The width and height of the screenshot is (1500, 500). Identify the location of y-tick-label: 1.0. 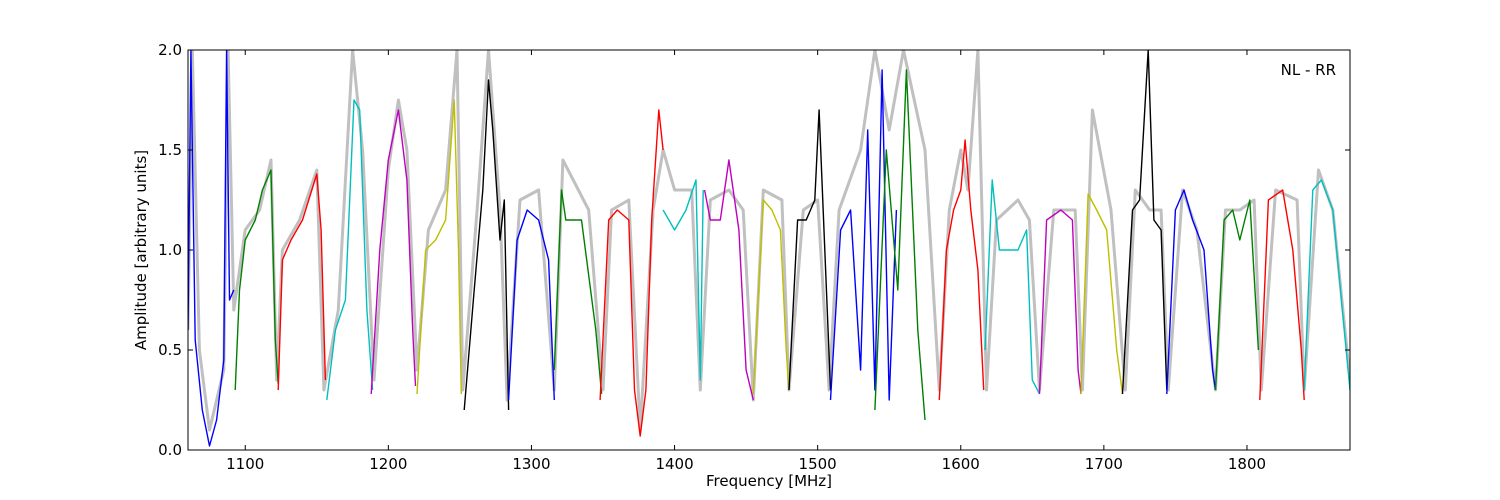
(170, 250).